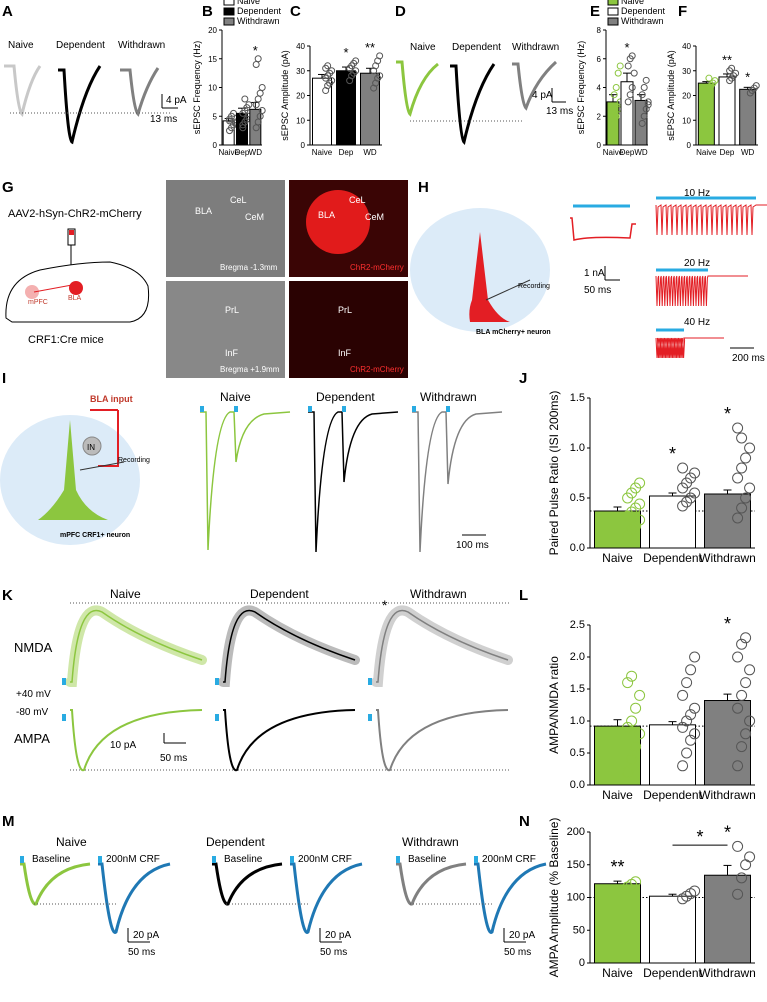 Image resolution: width=767 pixels, height=1002 pixels. What do you see at coordinates (489, 277) in the screenshot?
I see `h-neuron-body` at bounding box center [489, 277].